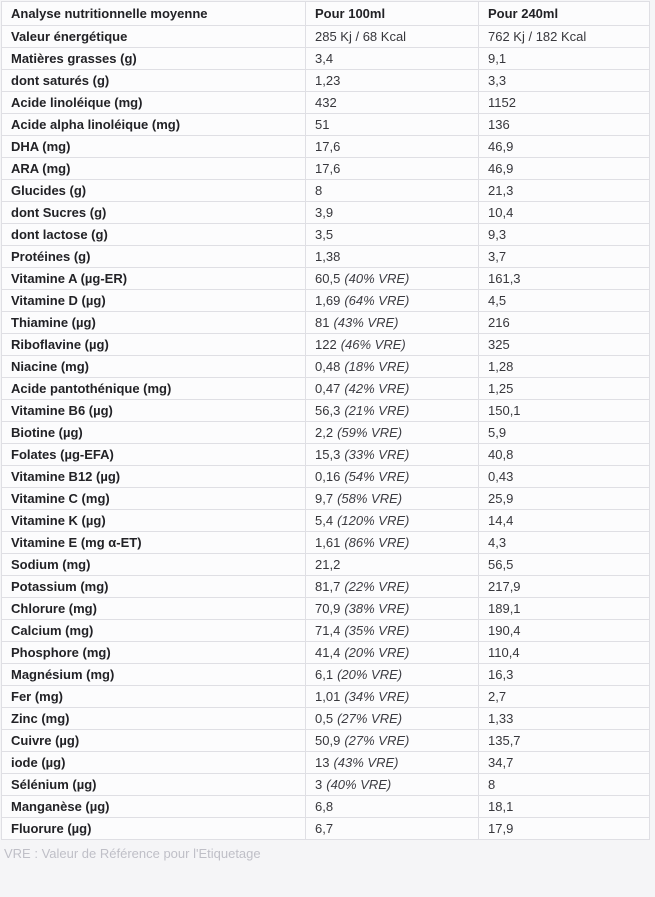 Image resolution: width=655 pixels, height=897 pixels. What do you see at coordinates (564, 80) in the screenshot?
I see `value-per-240ml: 3,3` at bounding box center [564, 80].